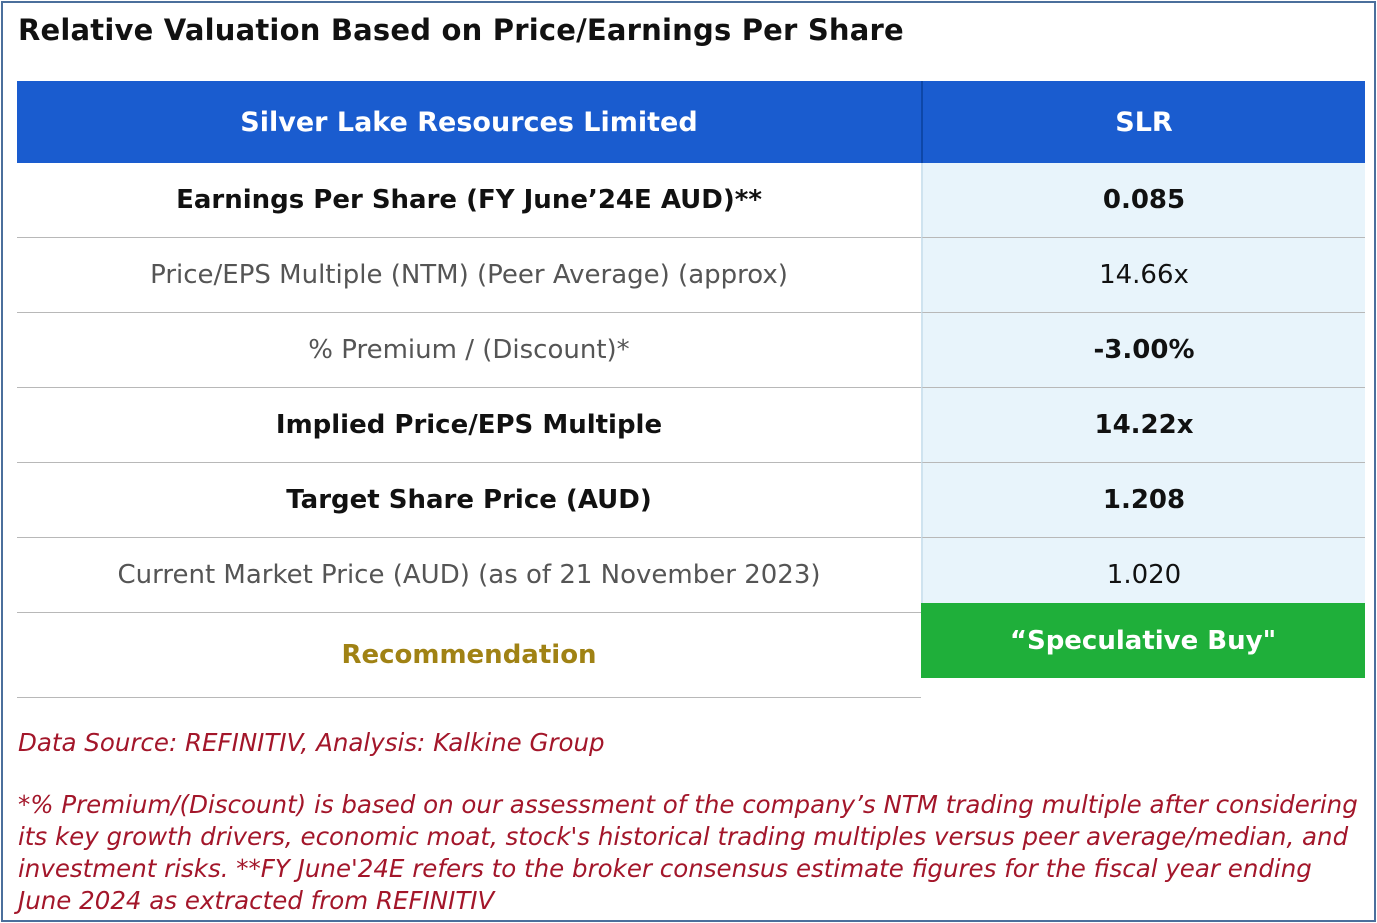 The height and width of the screenshot is (923, 1377). Describe the element at coordinates (1143, 500) in the screenshot. I see `row-value-target-price: 1.208` at that location.